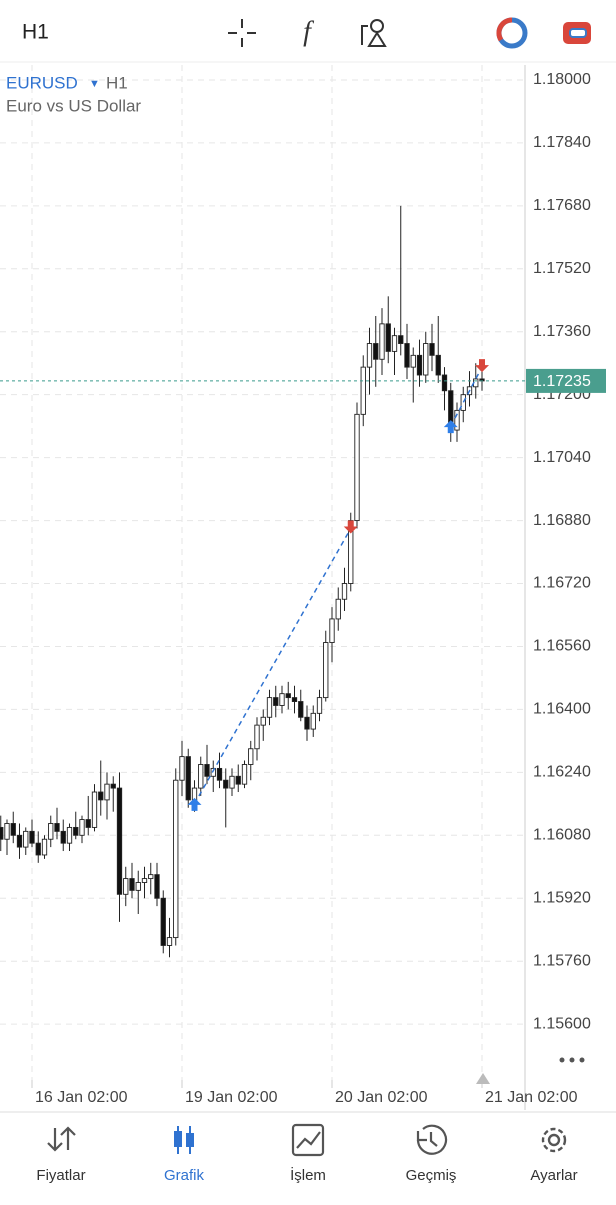 This screenshot has height=1205, width=616. What do you see at coordinates (61, 1139) in the screenshot?
I see `quotes-icon` at bounding box center [61, 1139].